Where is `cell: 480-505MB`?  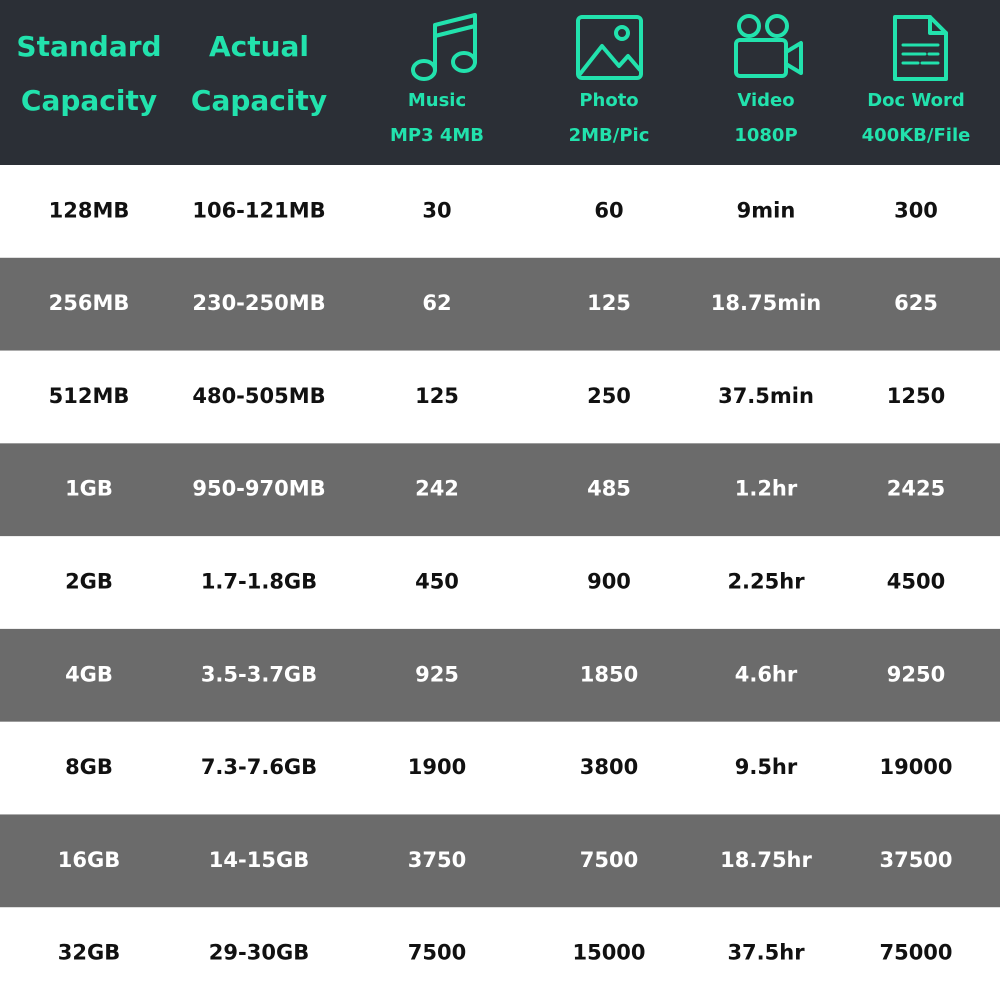 cell: 480-505MB is located at coordinates (258, 396).